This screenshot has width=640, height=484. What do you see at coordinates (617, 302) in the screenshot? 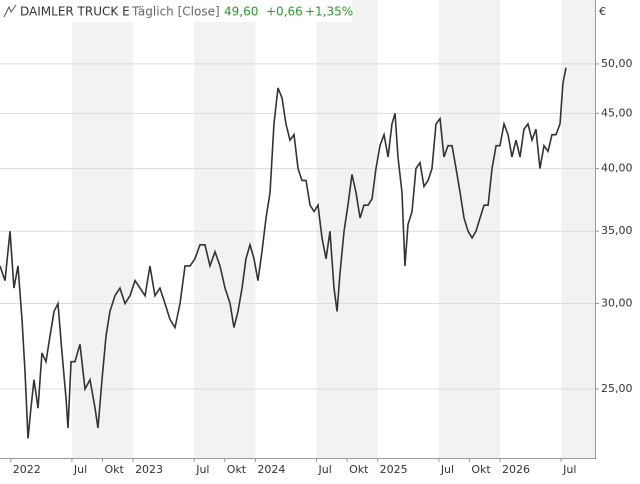
I see `y-tick-label: 30,00` at bounding box center [617, 302].